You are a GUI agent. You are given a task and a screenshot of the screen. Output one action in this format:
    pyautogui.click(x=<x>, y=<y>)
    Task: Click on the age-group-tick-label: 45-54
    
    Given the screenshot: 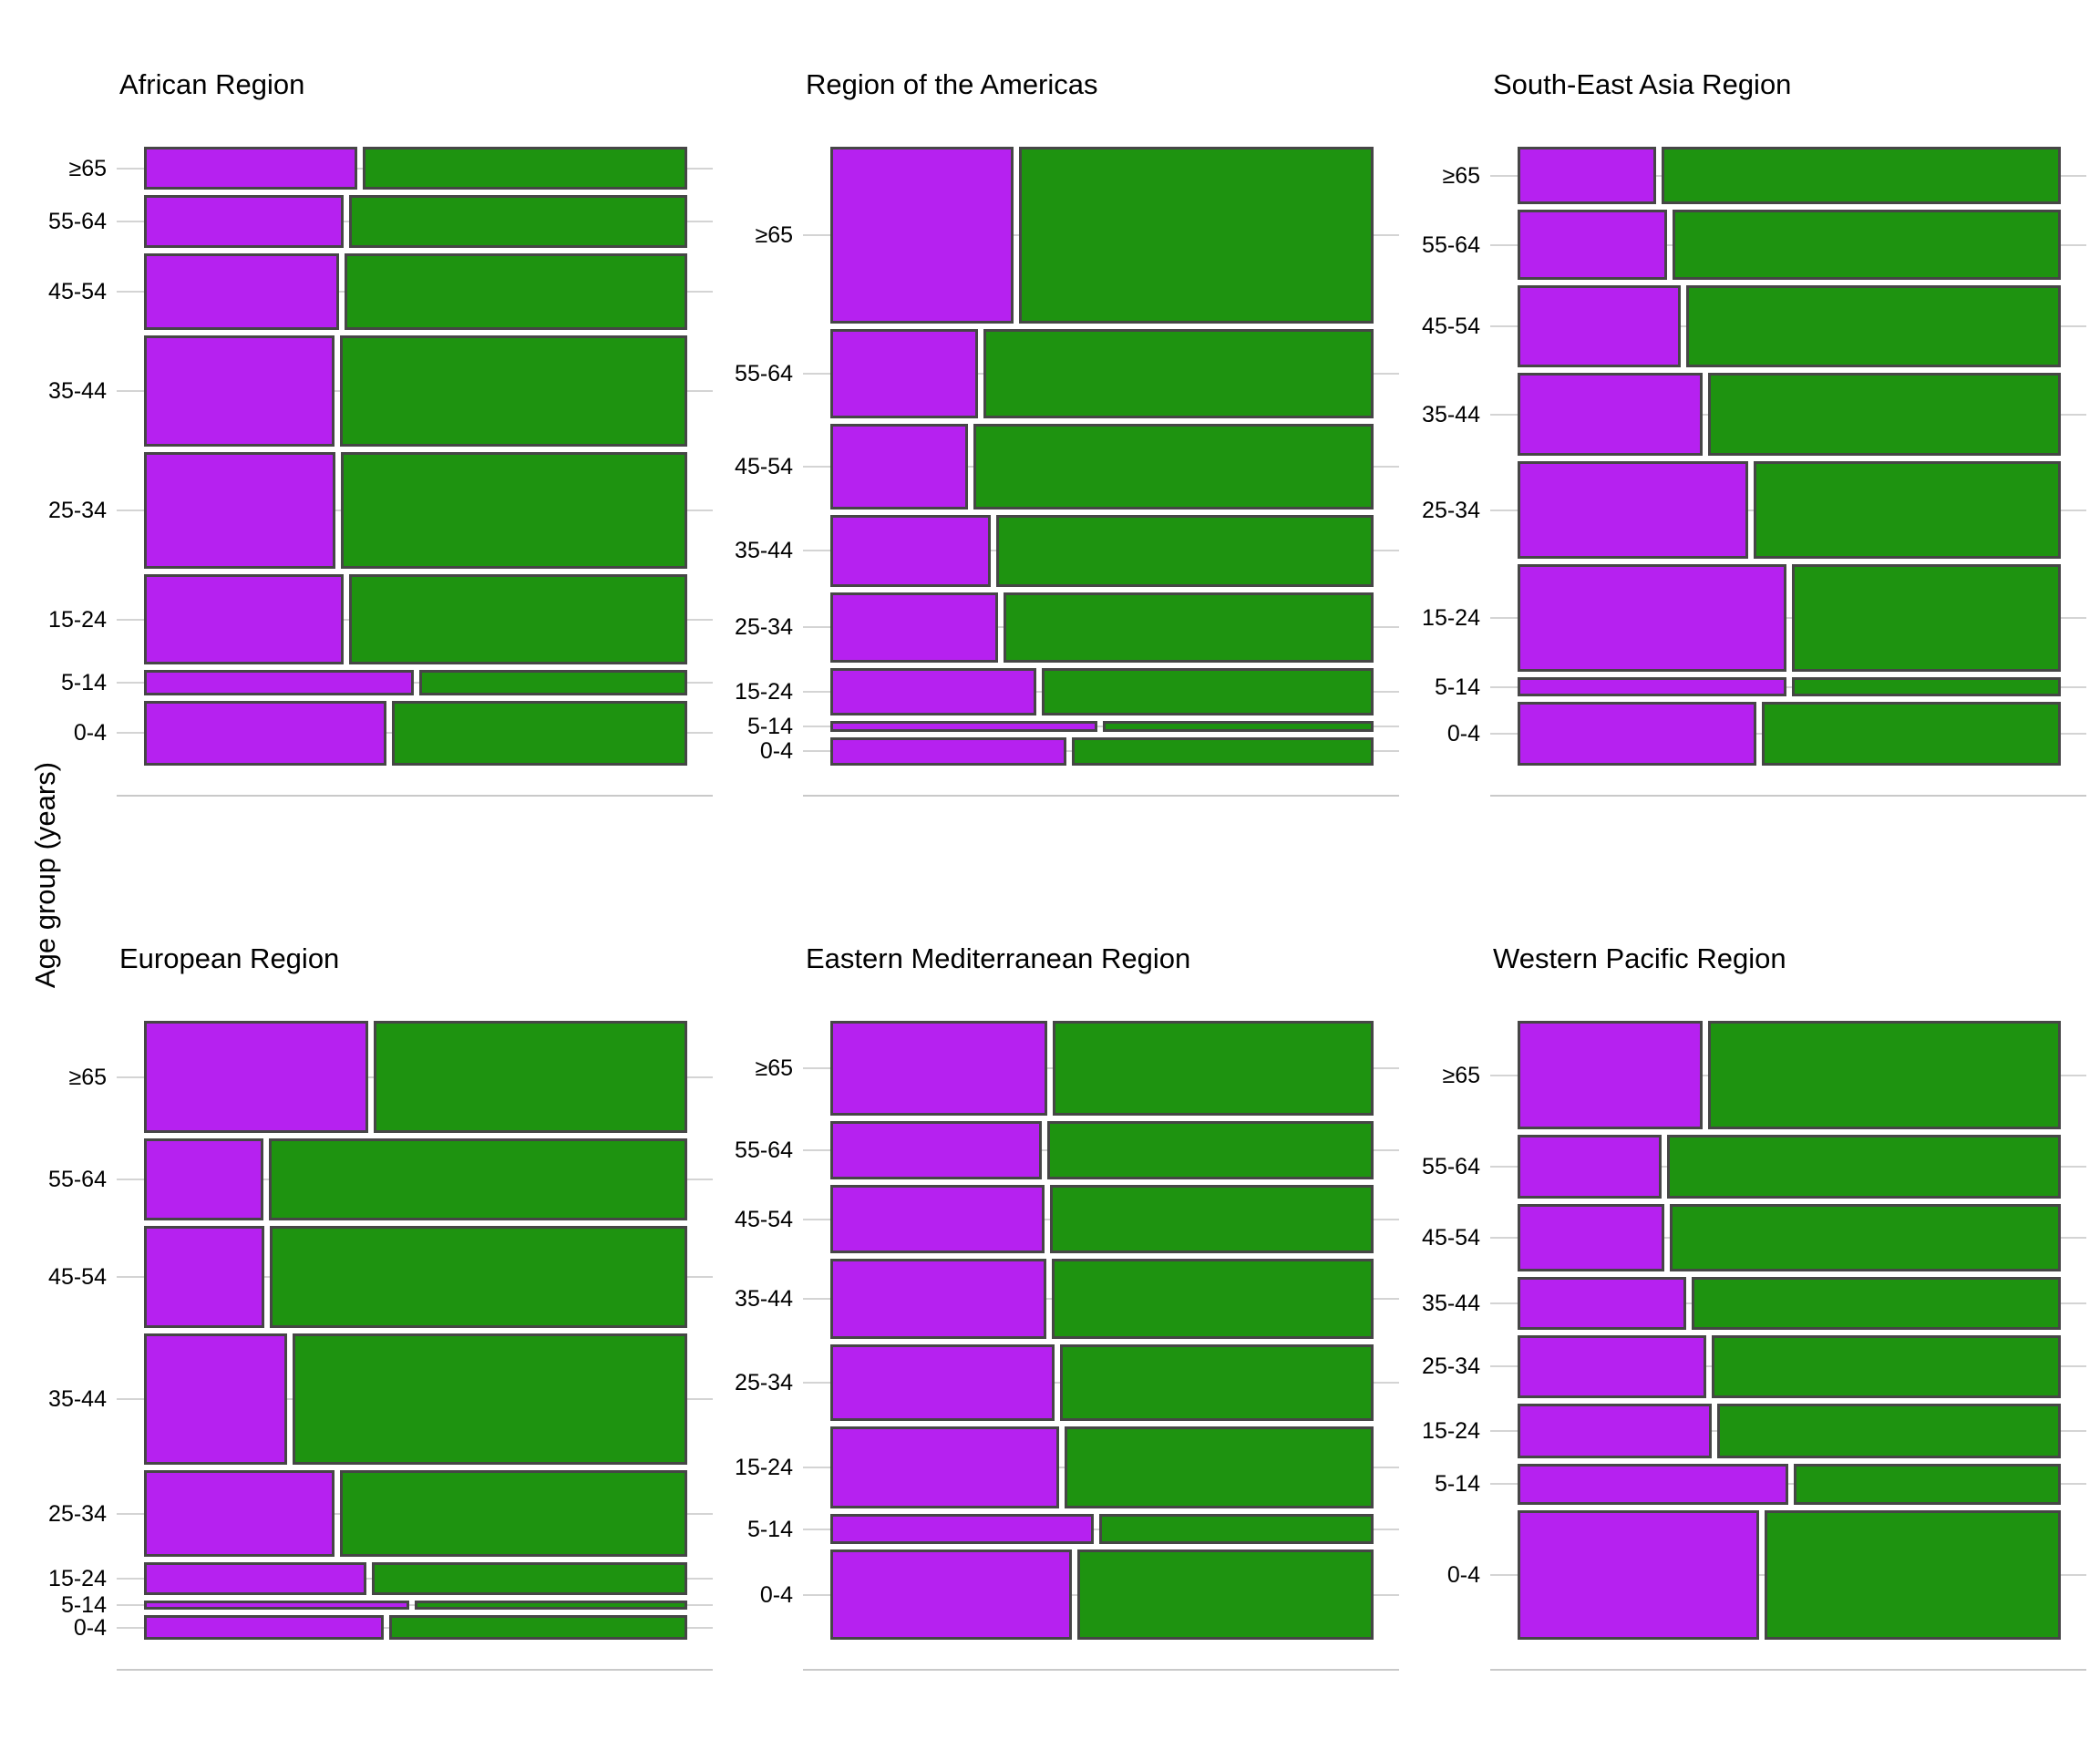 What is the action you would take?
    pyautogui.click(x=1451, y=1238)
    